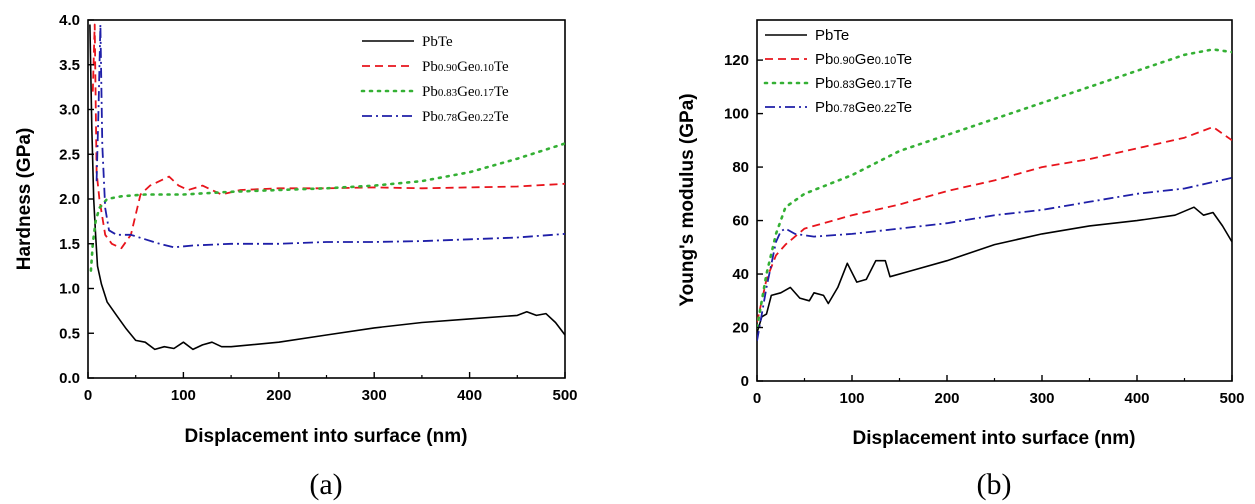 The image size is (1255, 504). What do you see at coordinates (326, 436) in the screenshot?
I see `x-axis-label-a: Displacement into surface (nm)` at bounding box center [326, 436].